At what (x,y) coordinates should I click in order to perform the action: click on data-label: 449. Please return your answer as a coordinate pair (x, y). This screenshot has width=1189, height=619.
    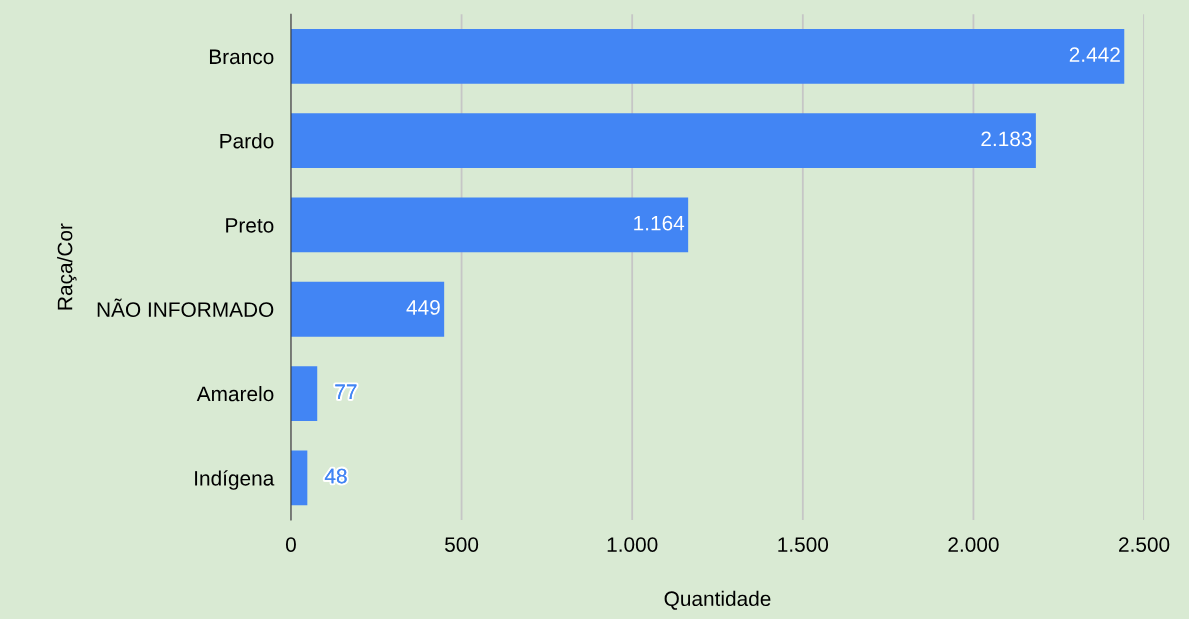
    Looking at the image, I should click on (423, 307).